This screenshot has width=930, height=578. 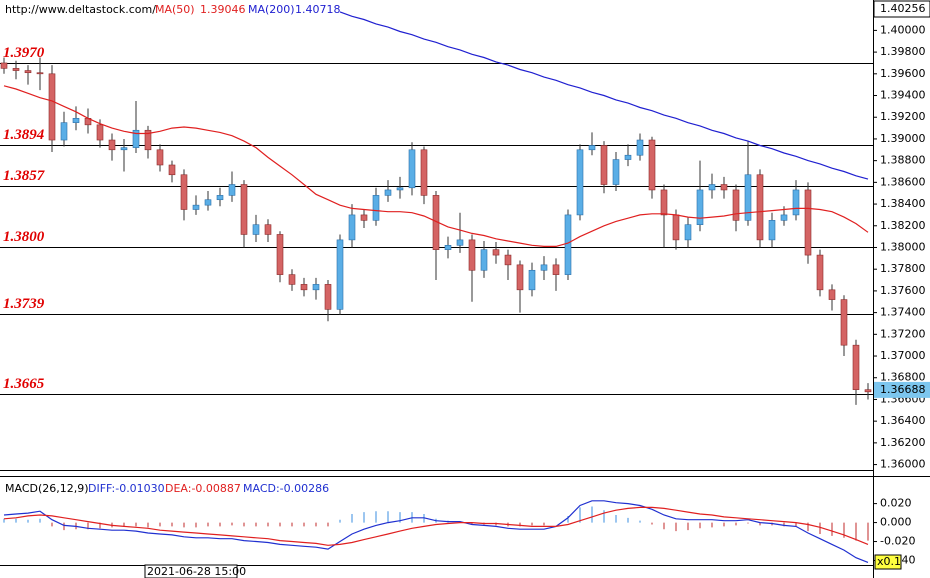 I want to click on last-price-label: 1.36688, so click(x=903, y=389).